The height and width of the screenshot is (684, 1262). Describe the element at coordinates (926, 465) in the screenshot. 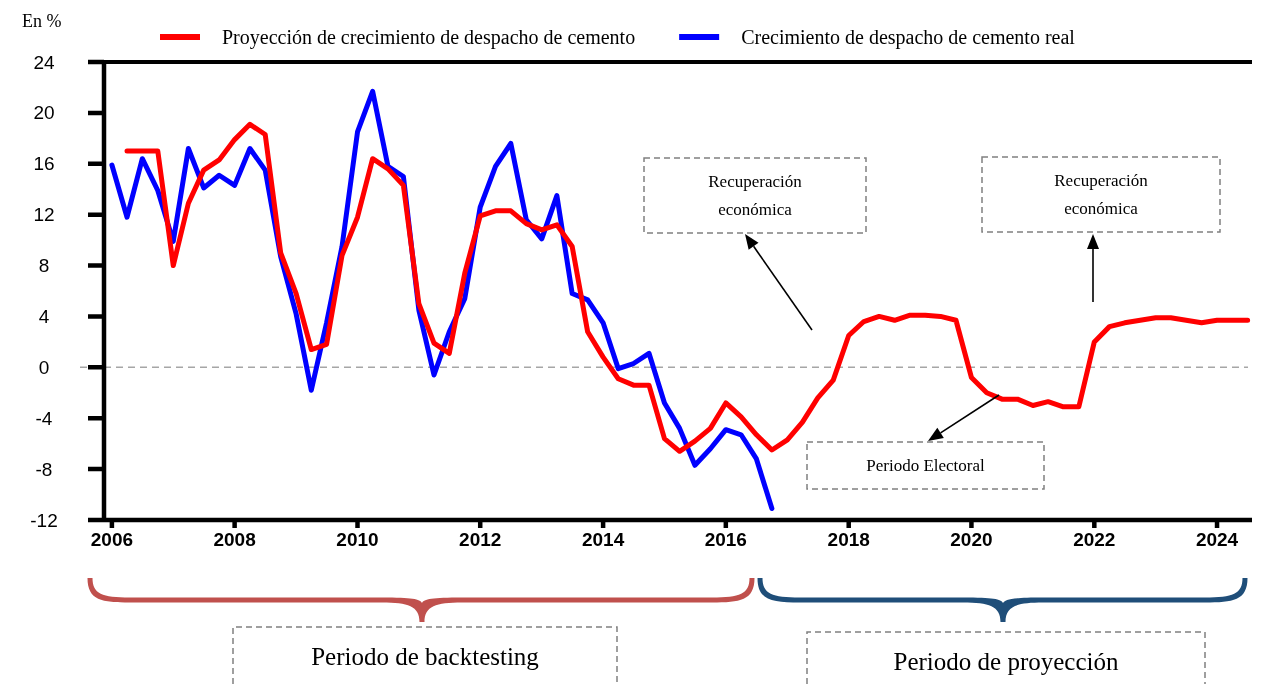

I see `annotation: Periodo Electoral` at that location.